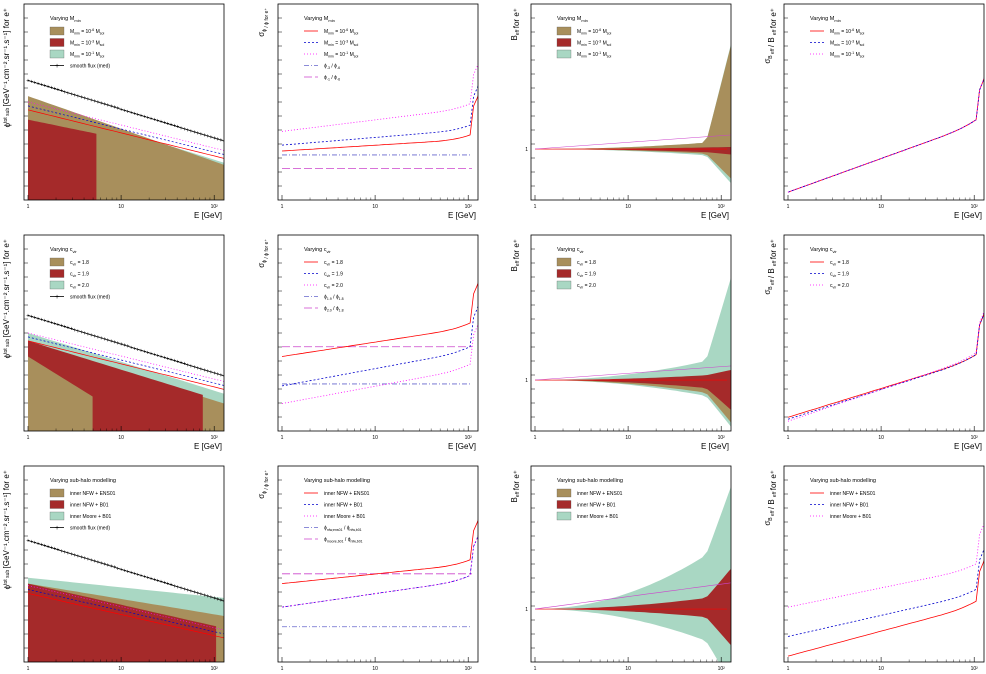 The image size is (986, 674). What do you see at coordinates (599, 53) in the screenshot?
I see `legend-sup: -1` at bounding box center [599, 53].